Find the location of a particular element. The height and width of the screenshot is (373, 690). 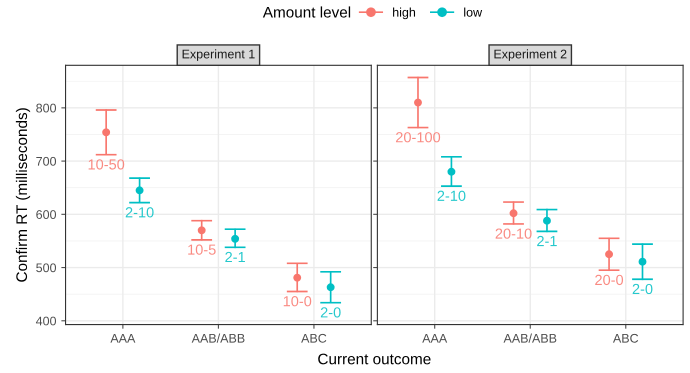

chart-title: Experiment 1 is located at coordinates (218, 55).